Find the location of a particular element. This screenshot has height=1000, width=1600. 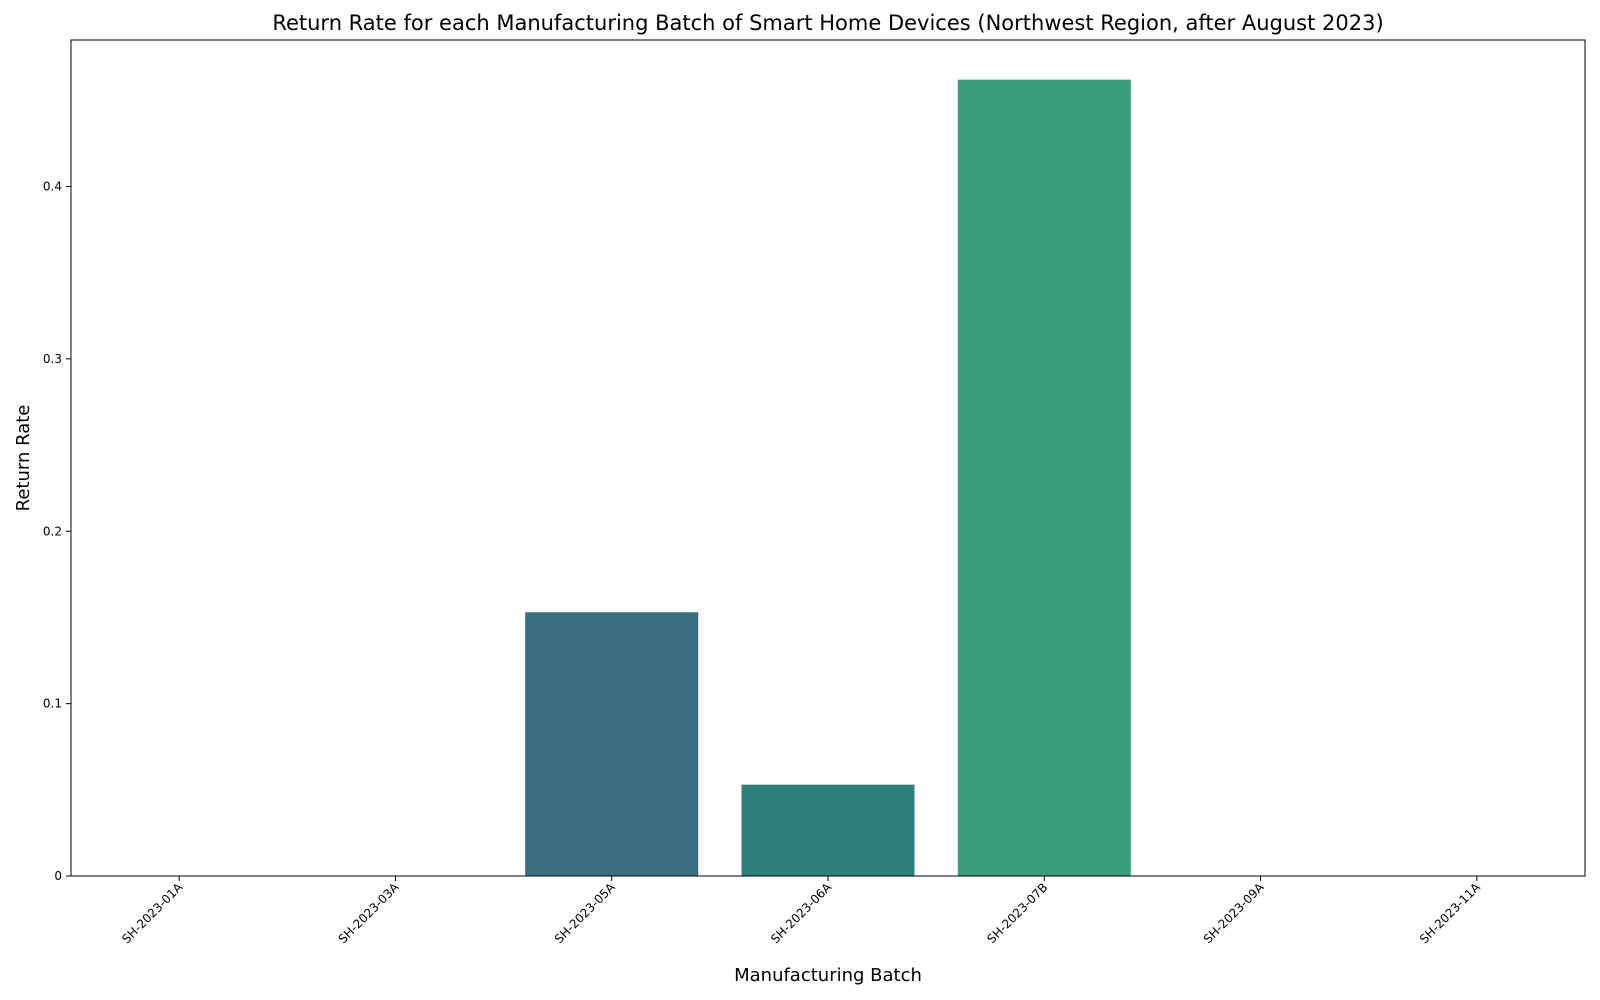

y-tick-label: 0 is located at coordinates (58, 876).